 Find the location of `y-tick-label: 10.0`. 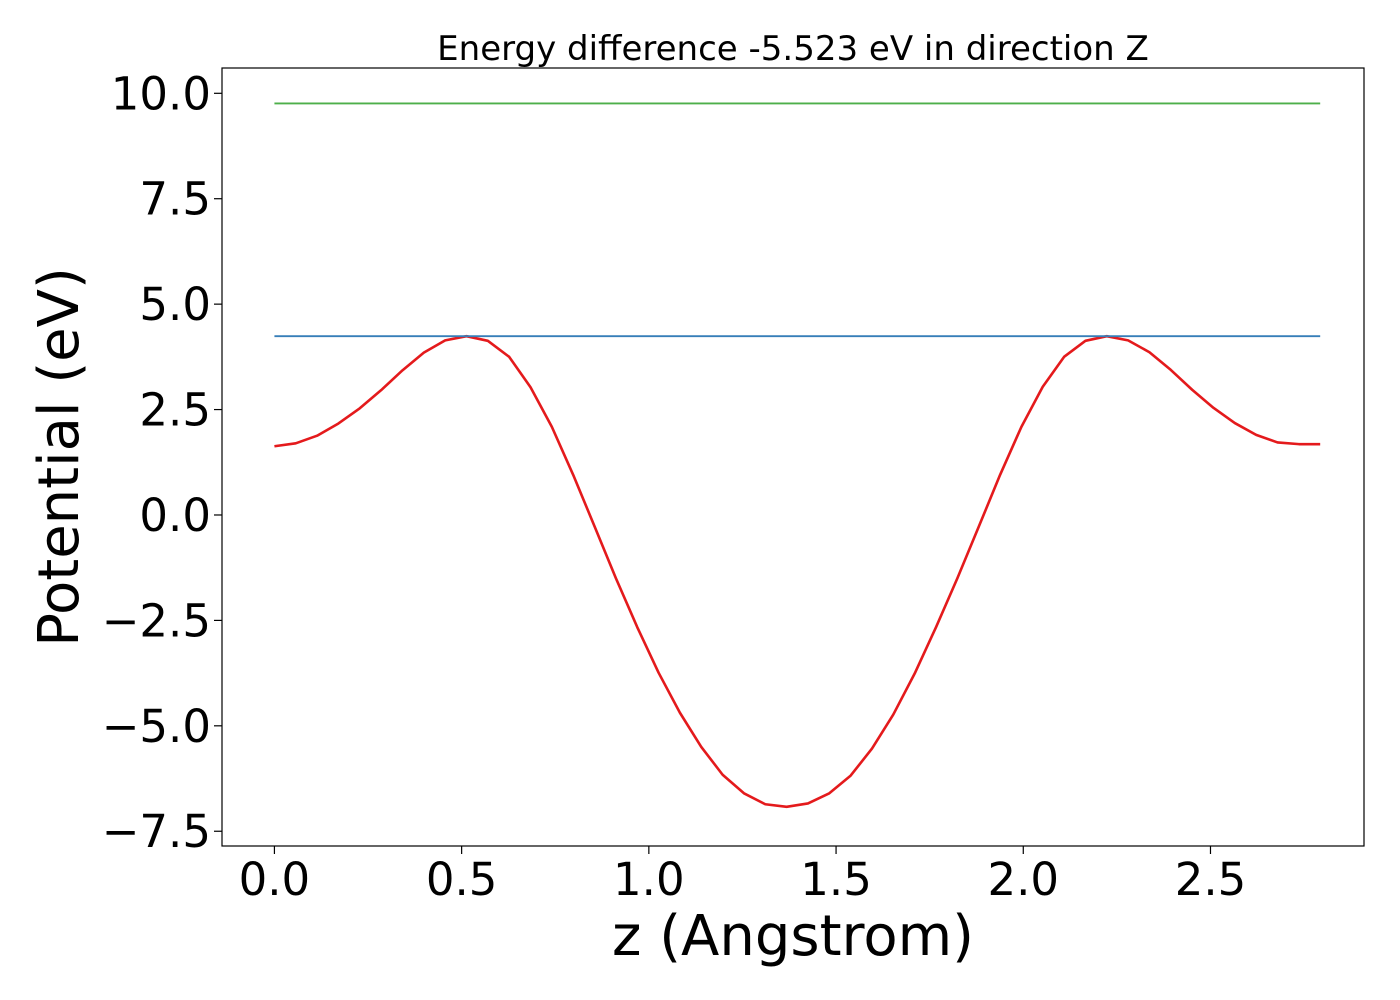

y-tick-label: 10.0 is located at coordinates (161, 93).